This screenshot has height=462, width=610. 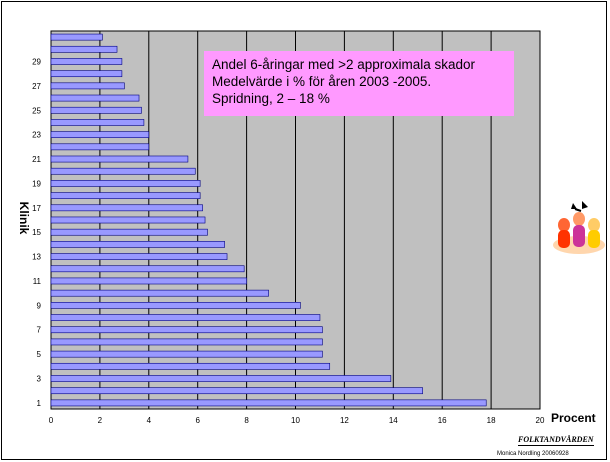 I want to click on x-axis-title: Procent, so click(x=573, y=418).